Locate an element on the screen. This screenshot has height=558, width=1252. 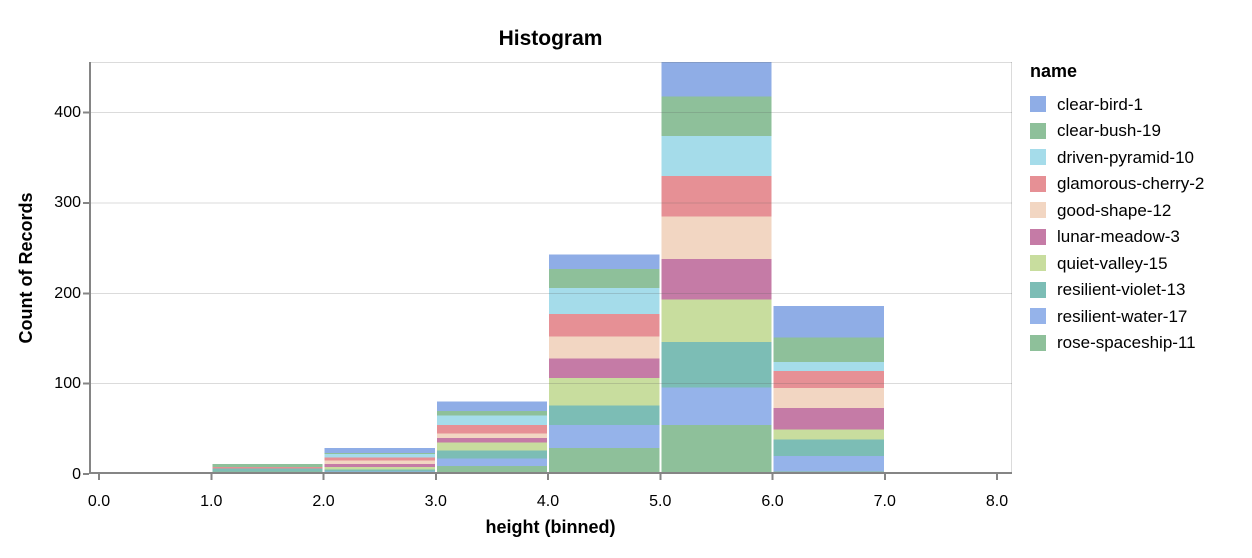
x-axis-title: height (binned) is located at coordinates (550, 527).